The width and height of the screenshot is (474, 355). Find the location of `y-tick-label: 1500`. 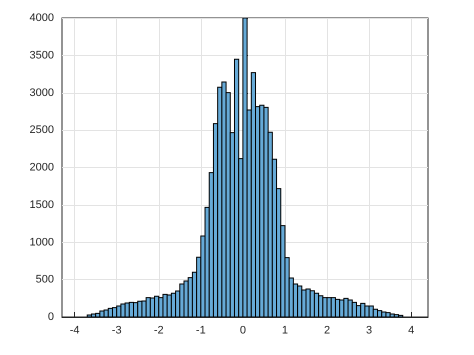

y-tick-label: 1500 is located at coordinates (42, 204).